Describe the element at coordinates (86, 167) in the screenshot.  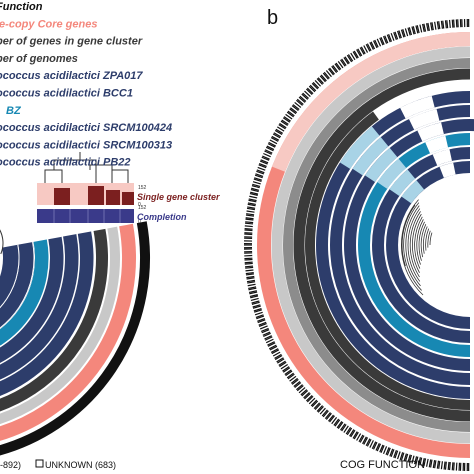
I see `dendrogram` at that location.